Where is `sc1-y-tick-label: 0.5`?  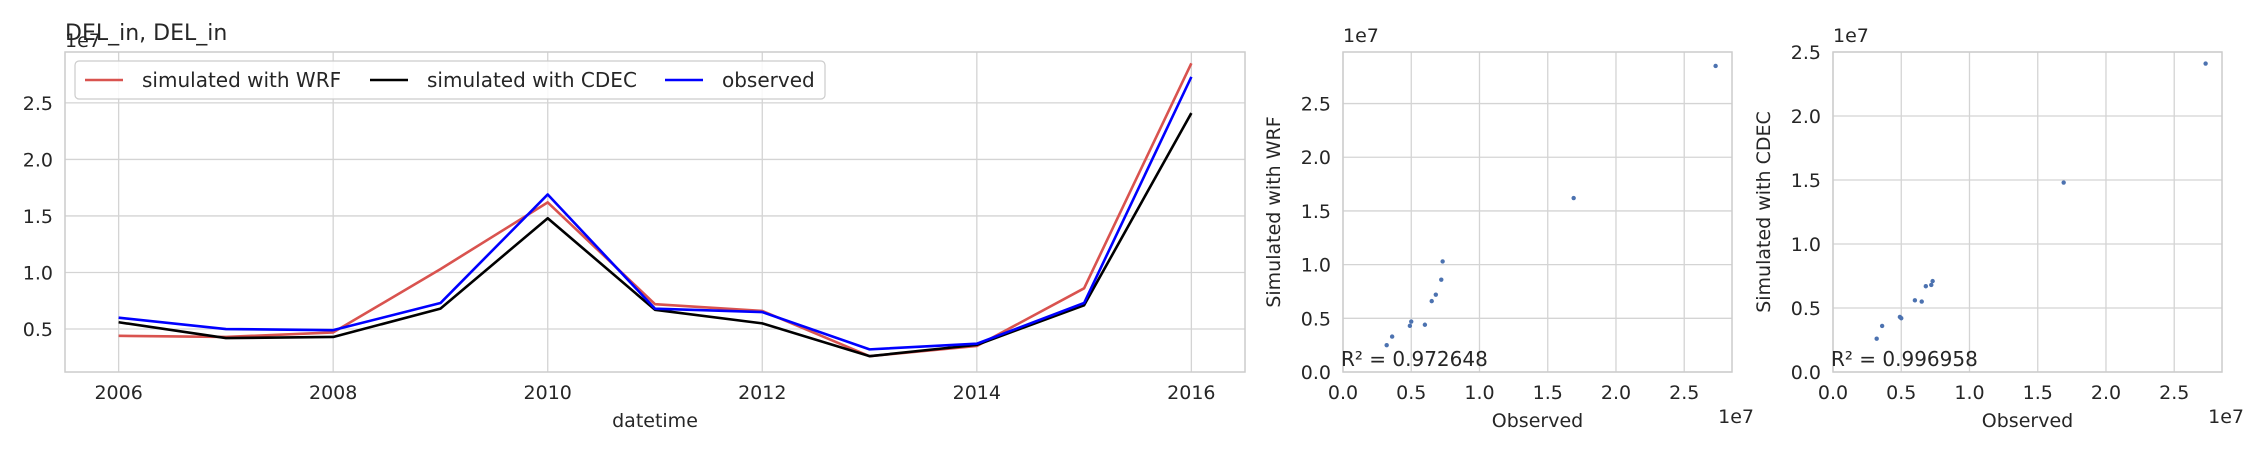 sc1-y-tick-label: 0.5 is located at coordinates (1316, 319).